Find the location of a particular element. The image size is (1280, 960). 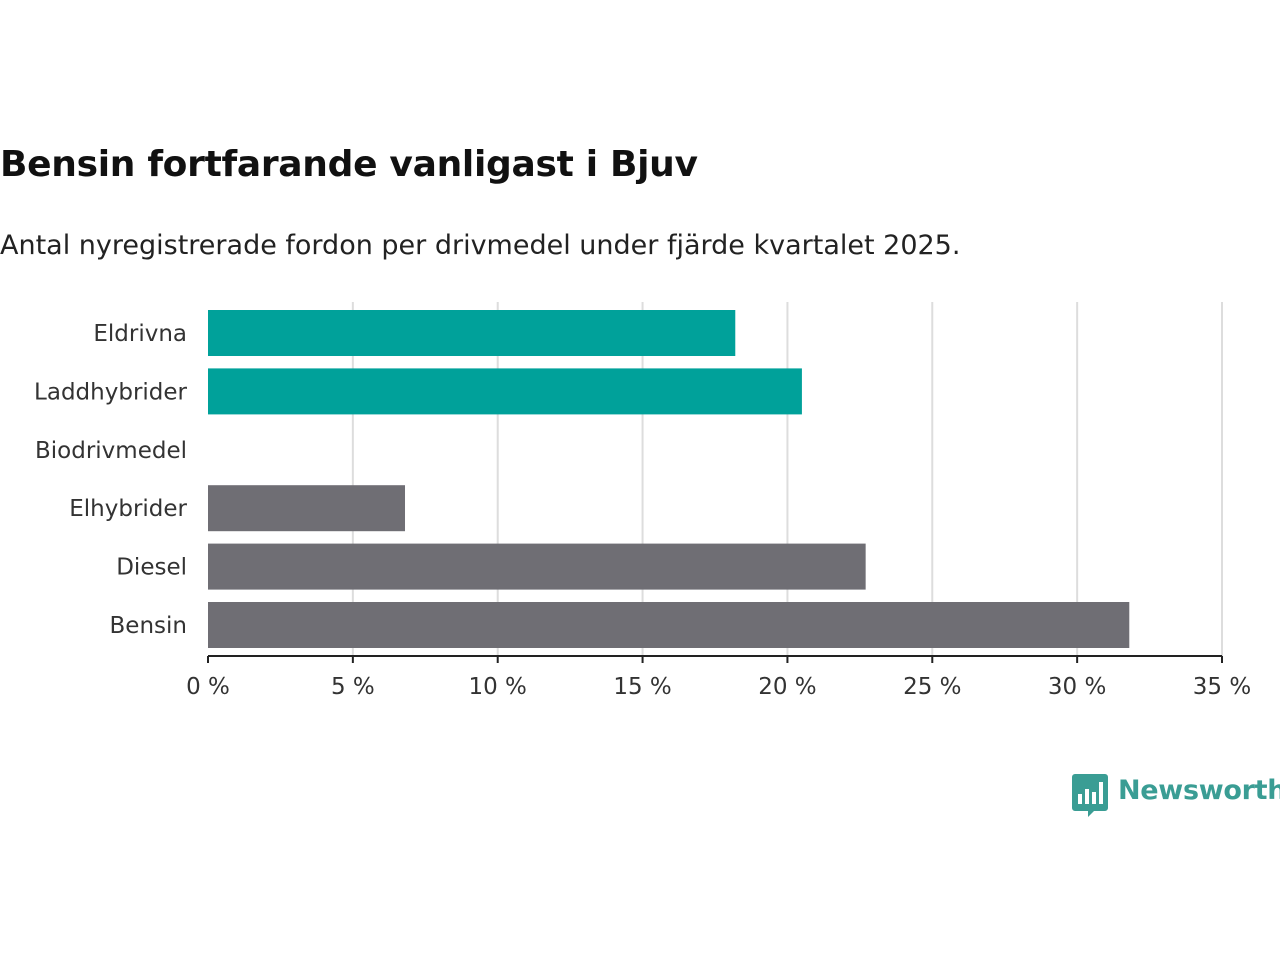

x-tick-label: 25 % is located at coordinates (932, 687).